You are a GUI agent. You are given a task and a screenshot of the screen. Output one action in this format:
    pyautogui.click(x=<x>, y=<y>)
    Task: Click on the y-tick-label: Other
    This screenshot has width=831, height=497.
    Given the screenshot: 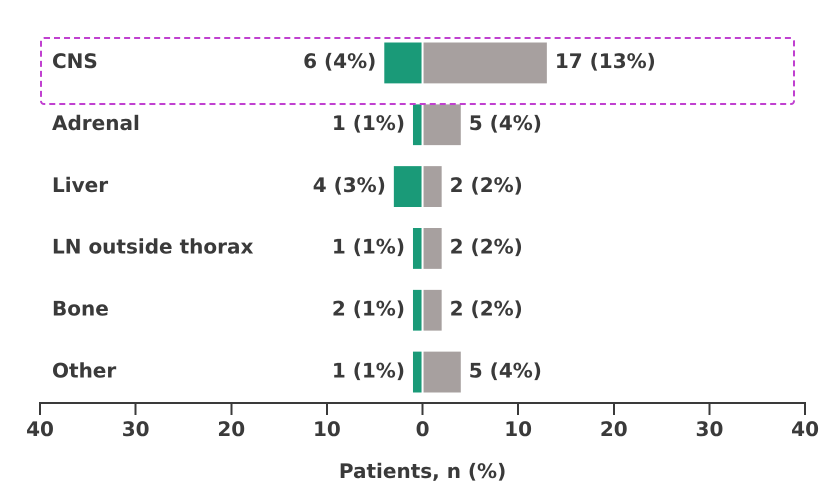 What is the action you would take?
    pyautogui.click(x=84, y=370)
    